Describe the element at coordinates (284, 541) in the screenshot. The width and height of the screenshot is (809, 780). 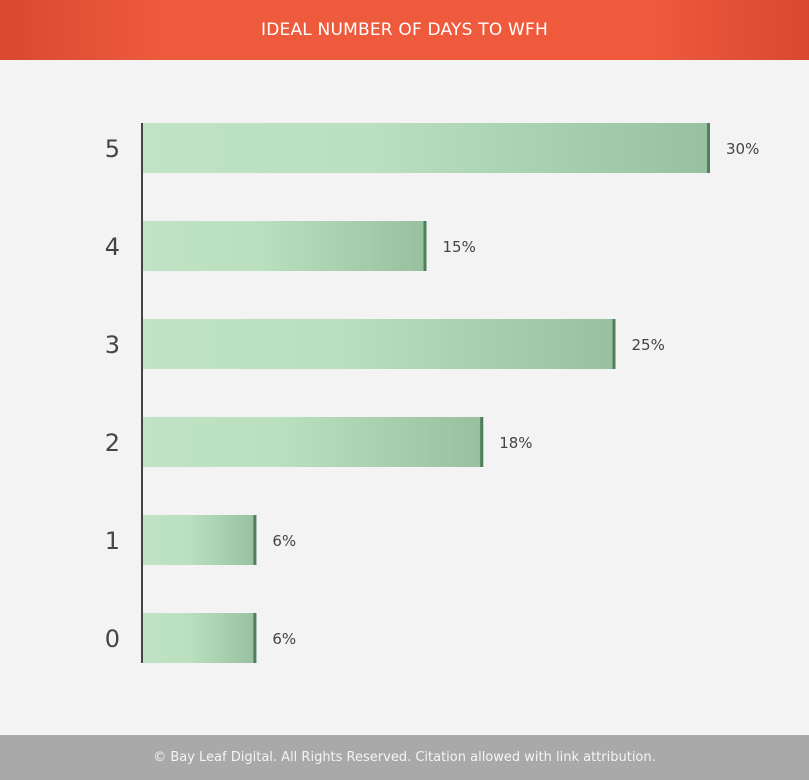
I see `value-label-1: 6%` at that location.